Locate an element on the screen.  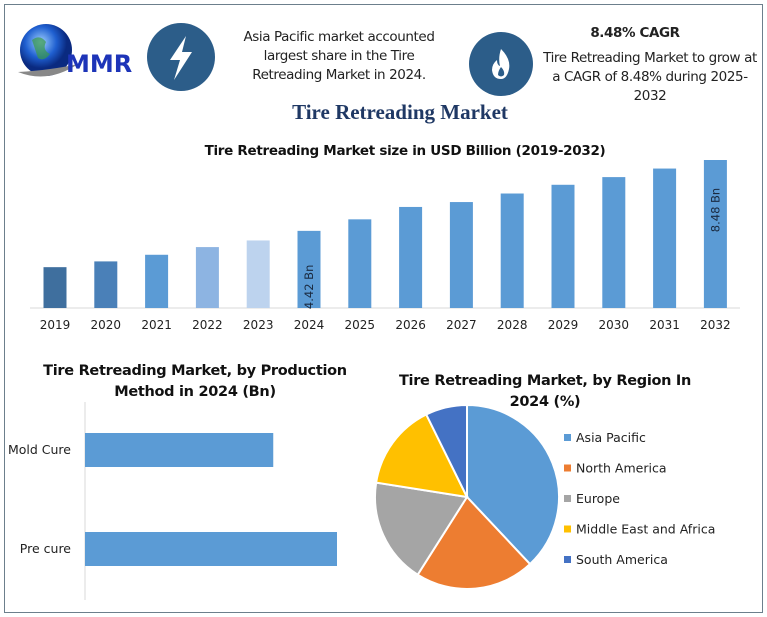
bar-2026 is located at coordinates (411, 257).